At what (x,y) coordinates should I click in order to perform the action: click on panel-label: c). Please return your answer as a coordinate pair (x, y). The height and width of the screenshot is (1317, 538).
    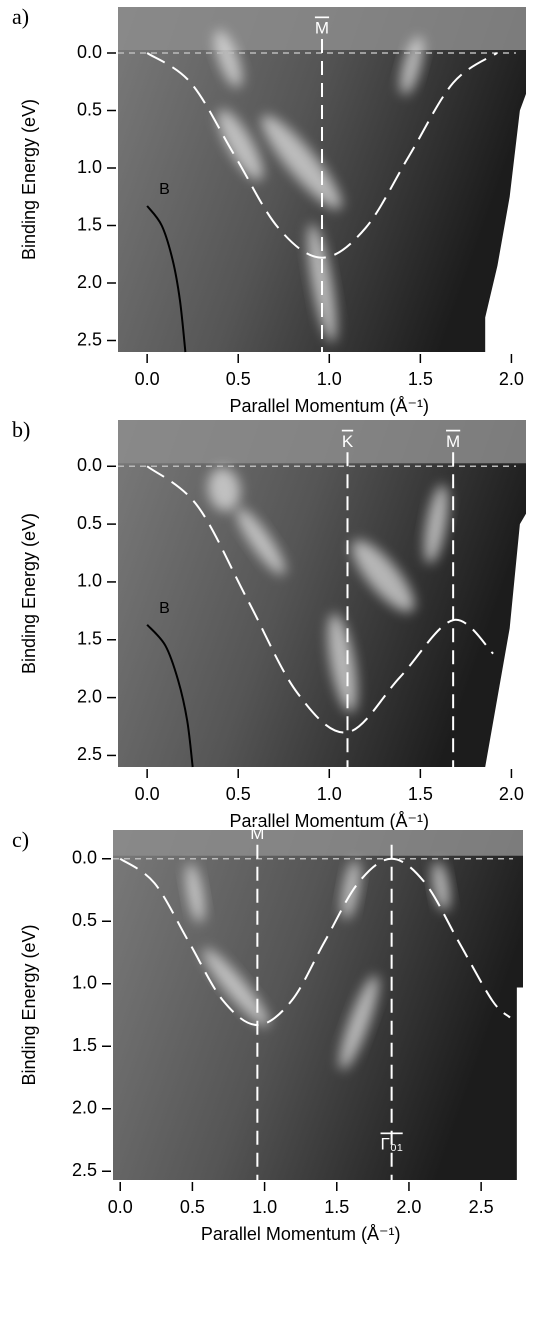
    Looking at the image, I should click on (20, 839).